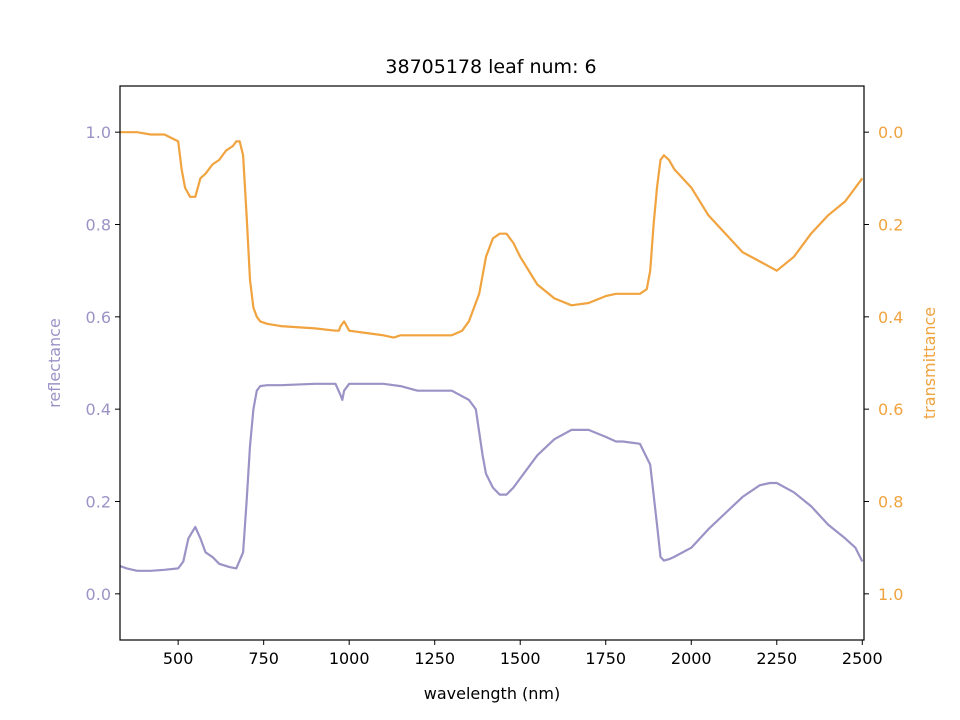  What do you see at coordinates (776, 658) in the screenshot?
I see `x-tick-label: 2250` at bounding box center [776, 658].